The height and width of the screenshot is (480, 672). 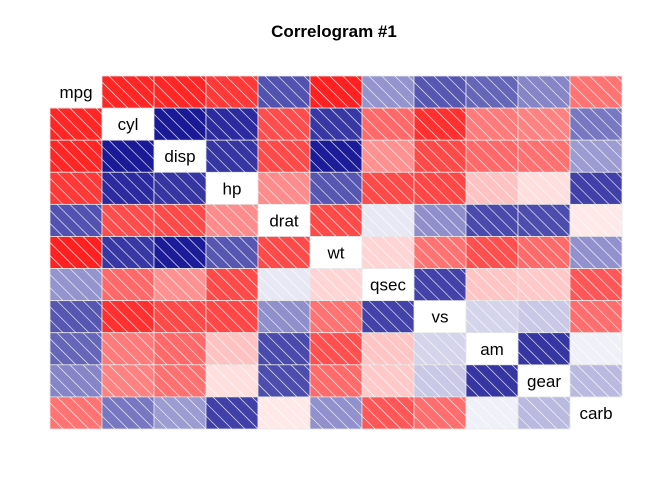 I want to click on cell-gear-disp, so click(x=180, y=381).